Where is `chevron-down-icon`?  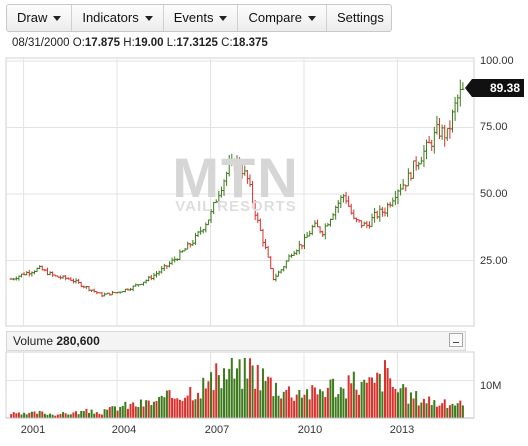 chevron-down-icon is located at coordinates (148, 18).